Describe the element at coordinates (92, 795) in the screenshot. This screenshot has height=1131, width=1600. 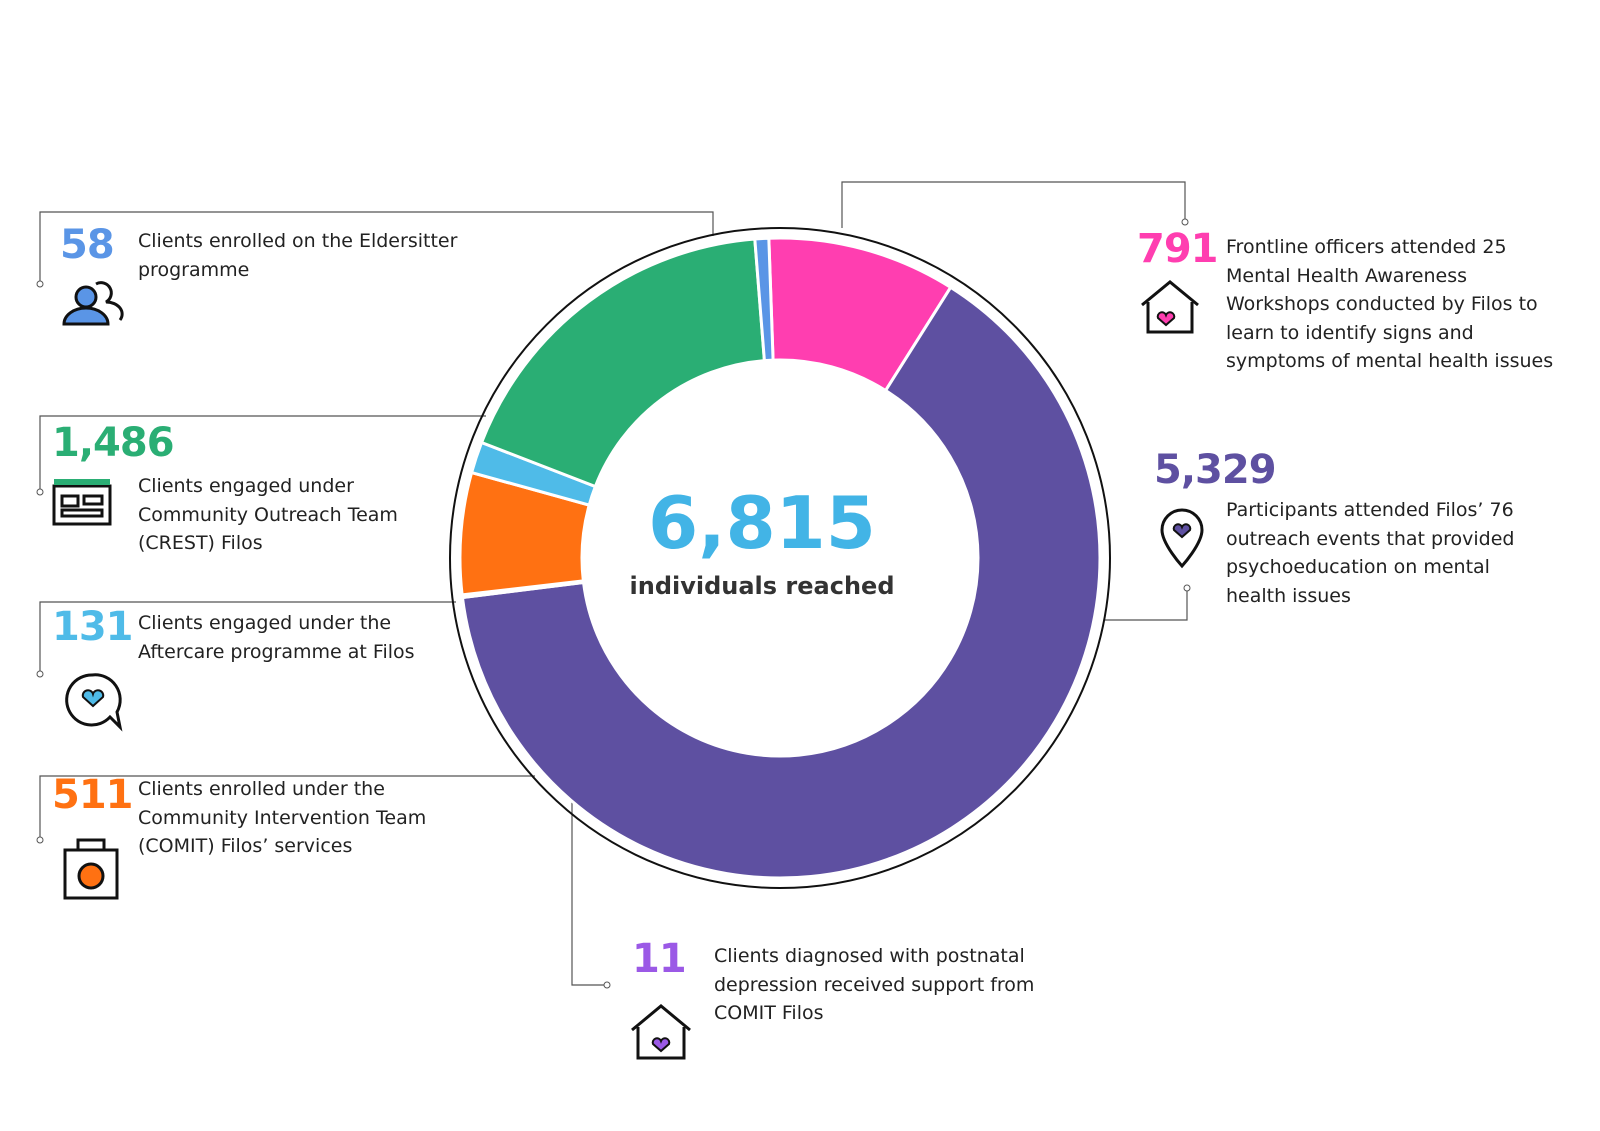
I see `value-label: 511` at that location.